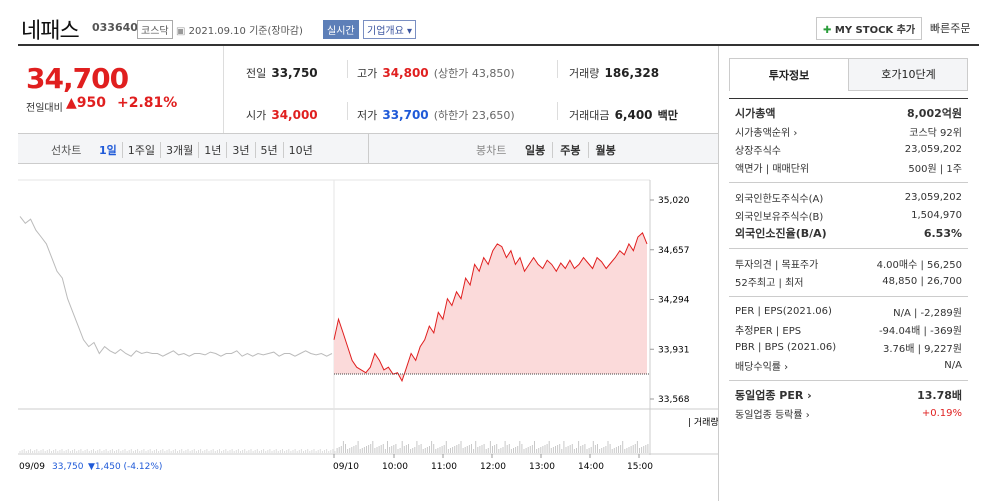 The height and width of the screenshot is (501, 994). I want to click on info-value: 코스닥 92위, so click(935, 133).